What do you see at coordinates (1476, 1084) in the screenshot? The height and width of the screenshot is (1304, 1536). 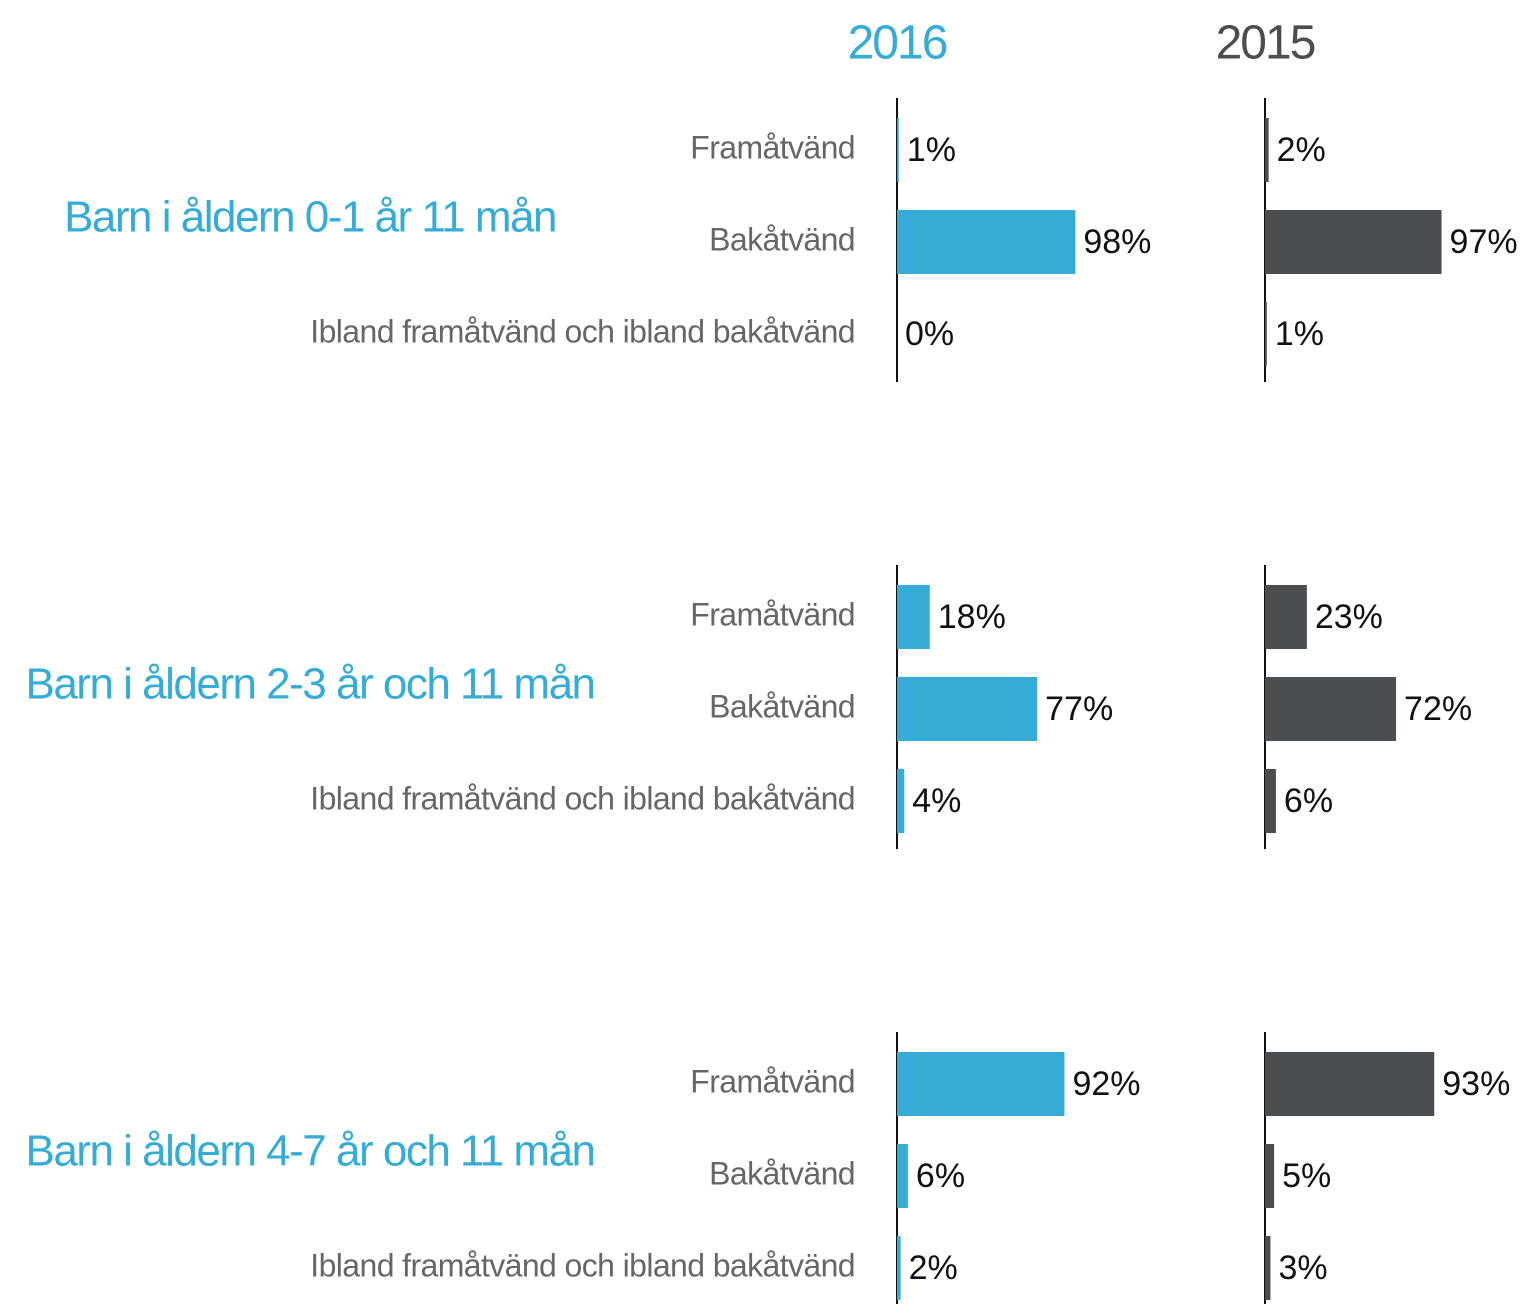 I see `value-label: 93%` at bounding box center [1476, 1084].